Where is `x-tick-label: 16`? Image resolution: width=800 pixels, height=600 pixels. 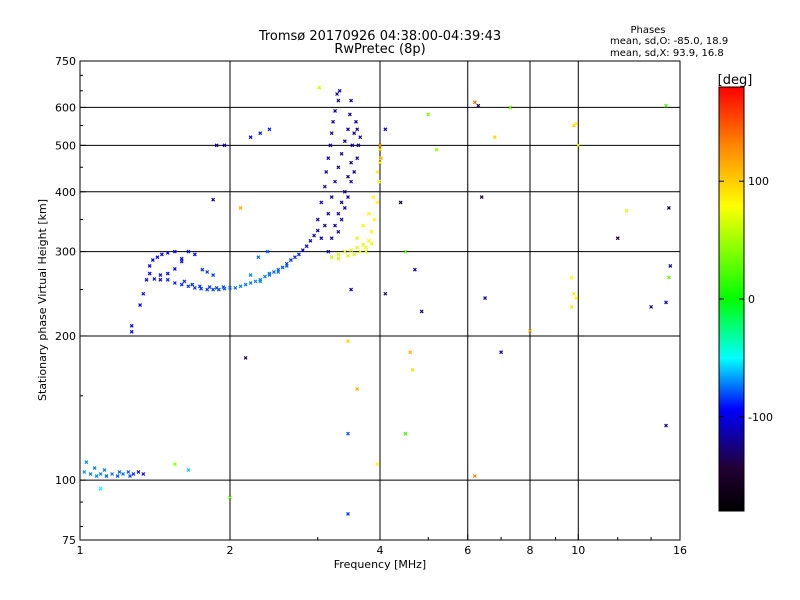 x-tick-label: 16 is located at coordinates (680, 550).